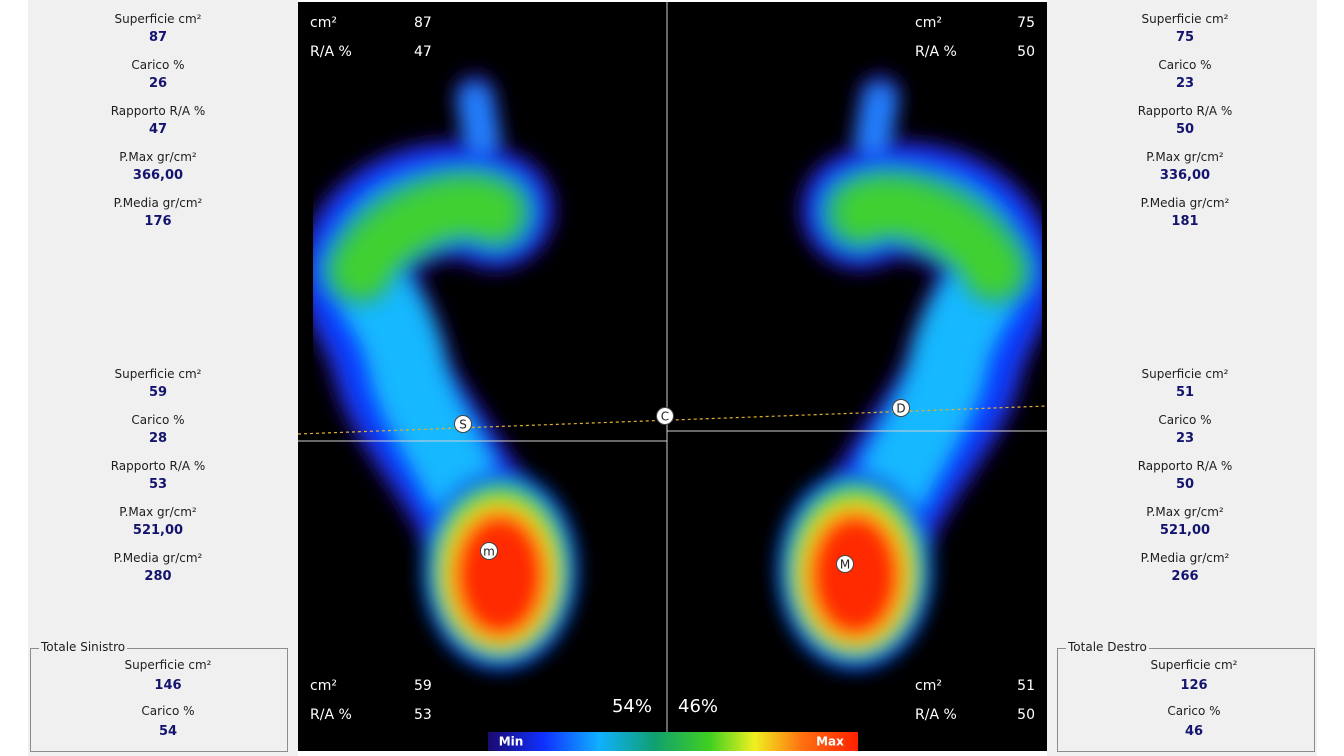  What do you see at coordinates (1186, 696) in the screenshot?
I see `total-box: Totale Destro` at bounding box center [1186, 696].